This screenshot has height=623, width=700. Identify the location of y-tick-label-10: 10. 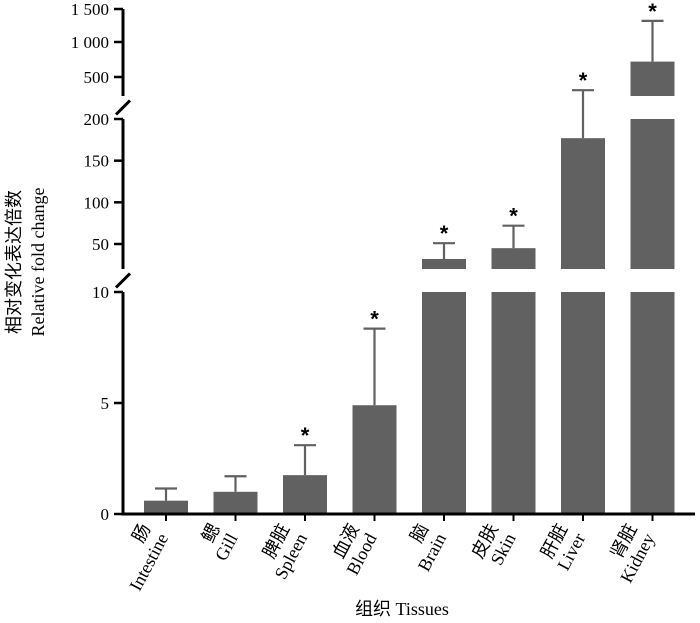
(100, 292).